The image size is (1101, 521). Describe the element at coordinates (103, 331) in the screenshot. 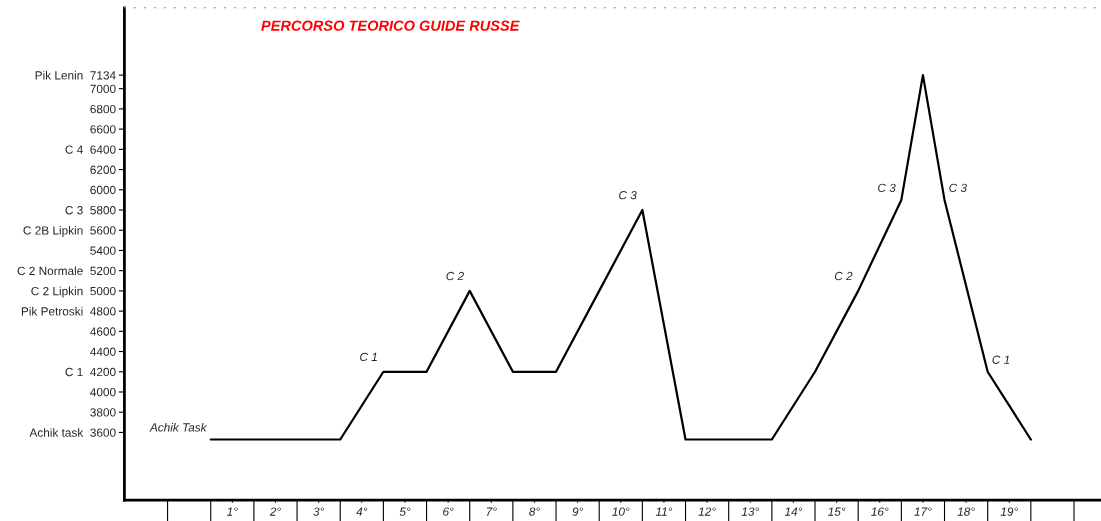

I see `y-tick-label: 4600` at that location.